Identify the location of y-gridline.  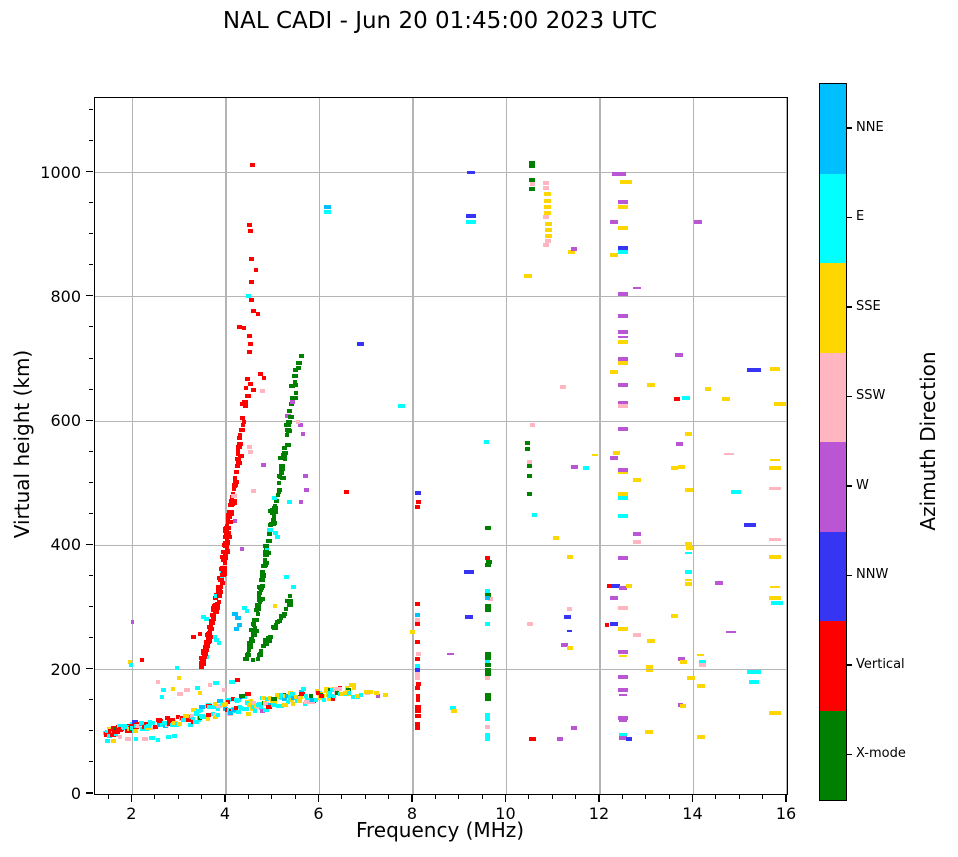
(441, 297).